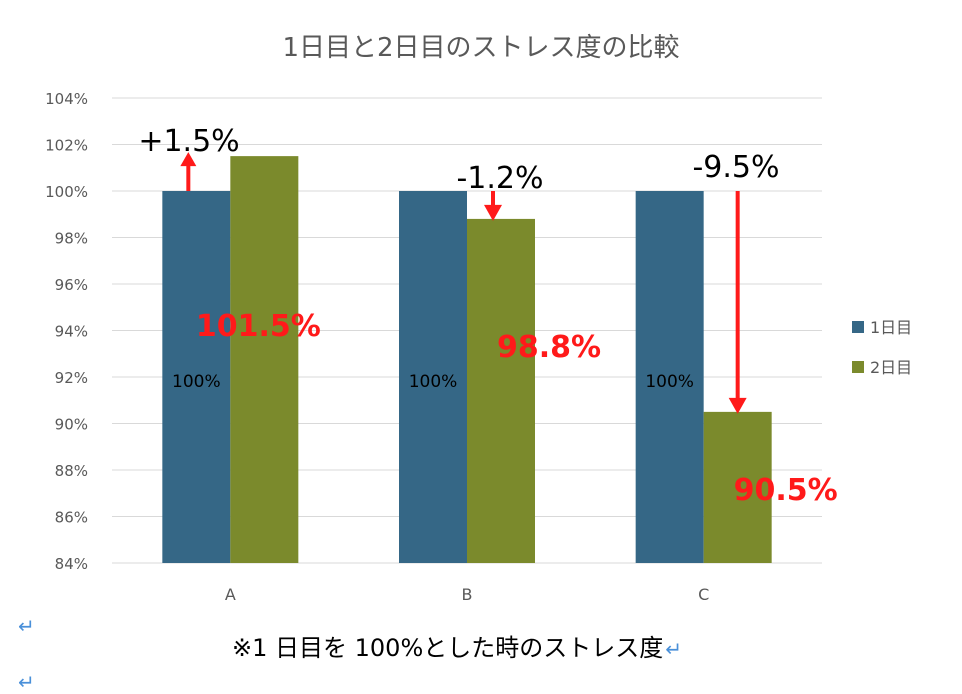 The width and height of the screenshot is (962, 694). Describe the element at coordinates (480, 48) in the screenshot. I see `chart-title: 1日目と2日目のストレス度の比較` at that location.